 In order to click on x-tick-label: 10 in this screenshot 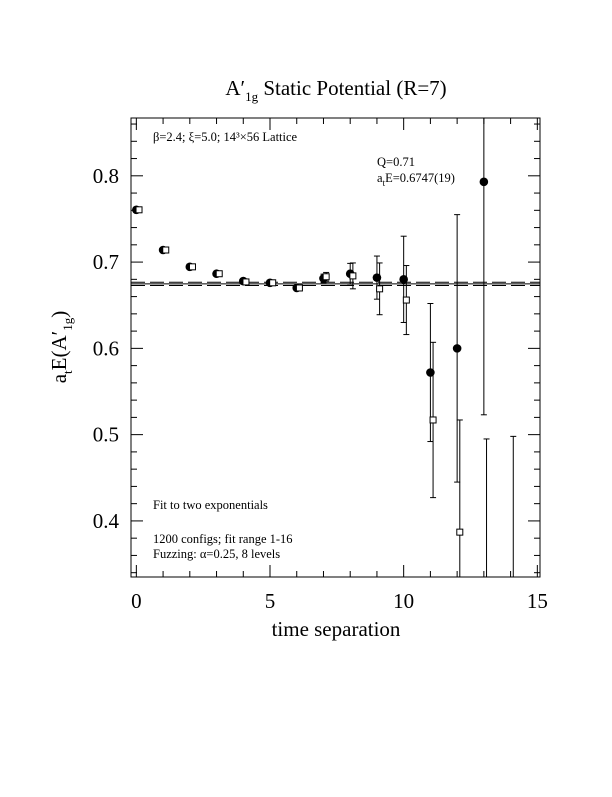, I will do `click(403, 601)`.